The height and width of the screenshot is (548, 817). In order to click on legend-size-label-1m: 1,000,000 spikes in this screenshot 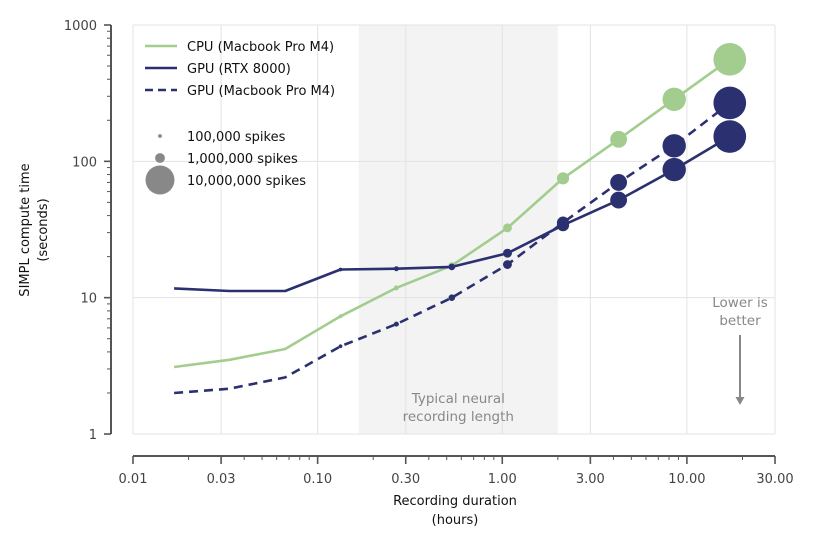, I will do `click(242, 159)`.